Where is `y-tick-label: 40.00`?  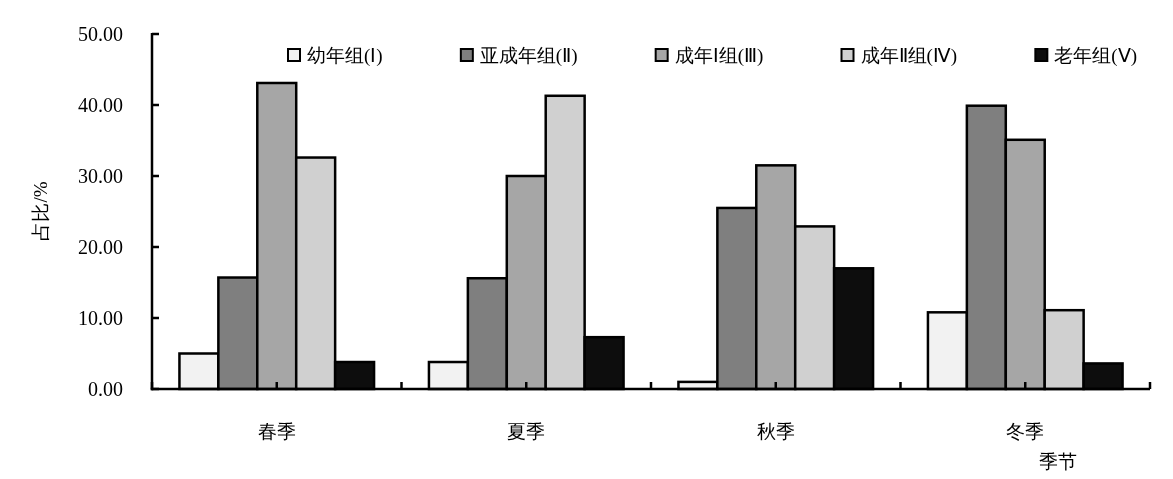
y-tick-label: 40.00 is located at coordinates (100, 105).